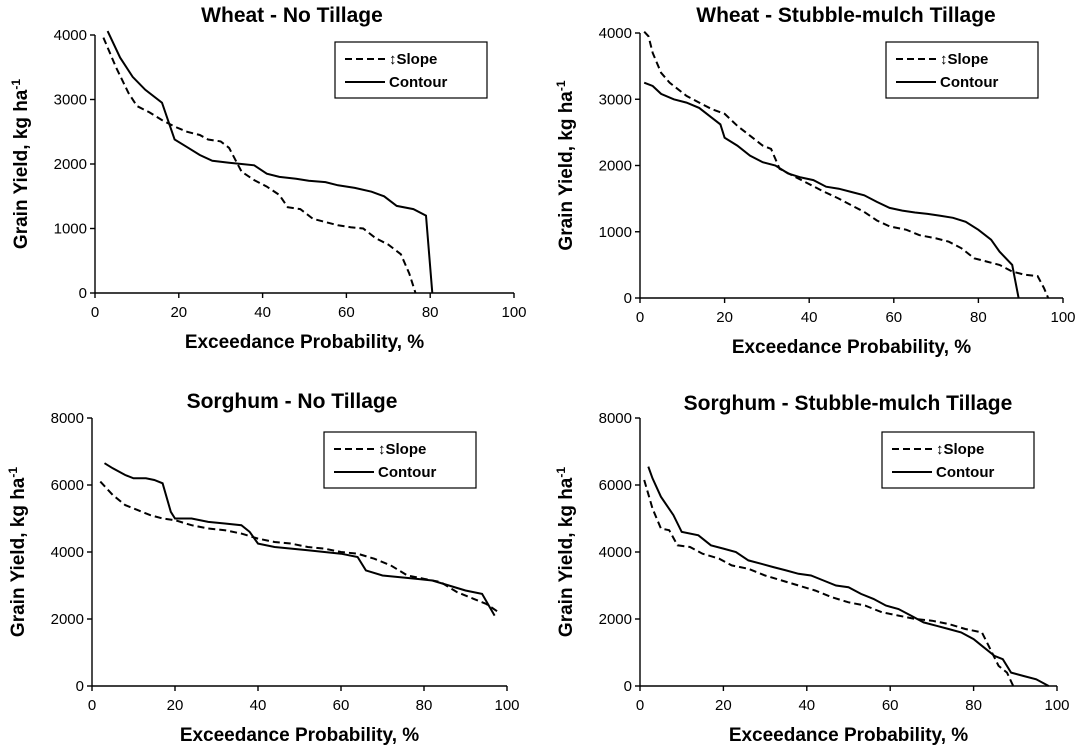 The height and width of the screenshot is (753, 1084). Describe the element at coordinates (845, 15) in the screenshot. I see `chart-title: Wheat - Stubble-mulch Tillage` at that location.